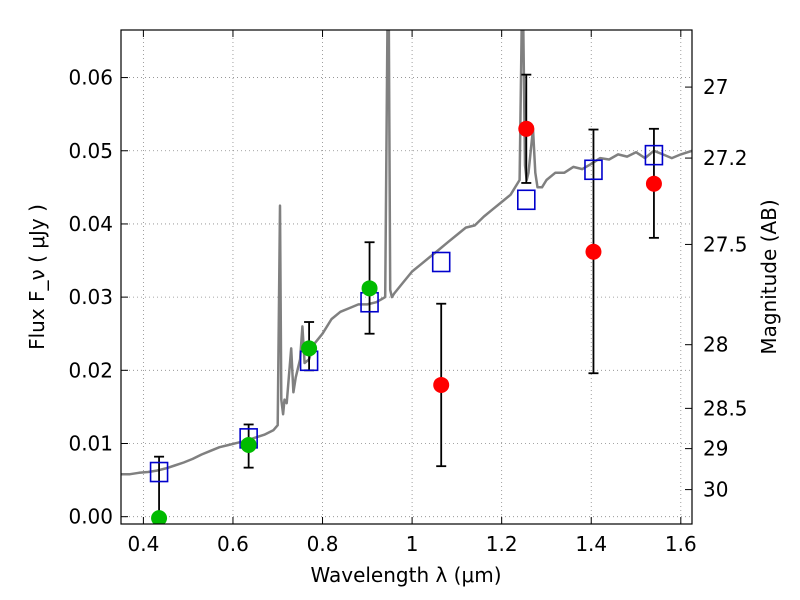  I want to click on y-right-tick-label: 27.5, so click(725, 244).